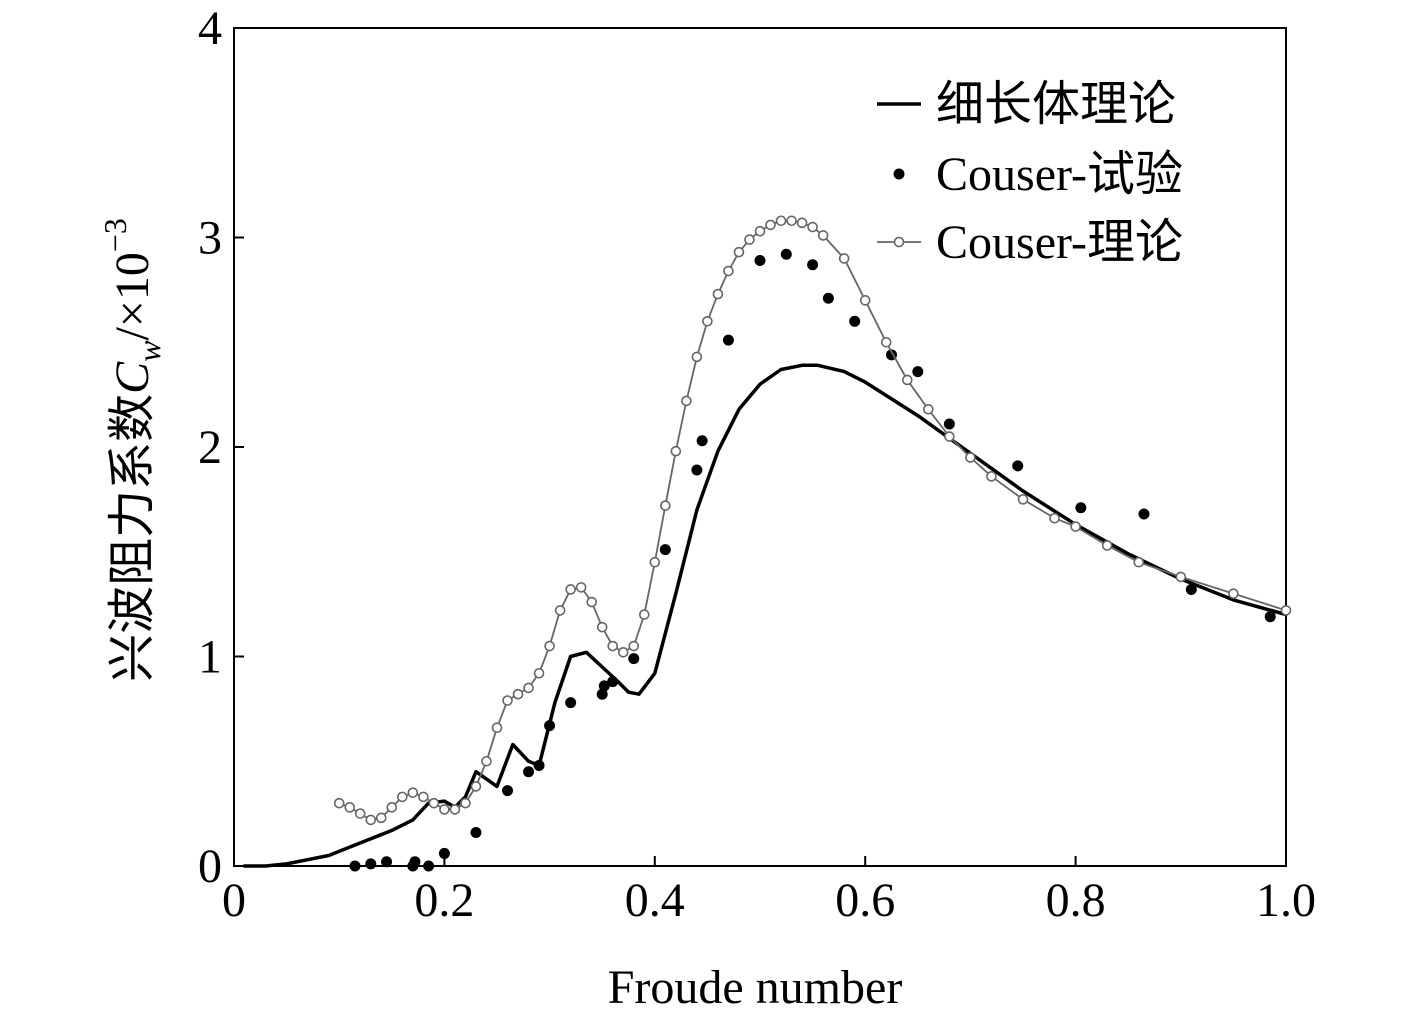 The width and height of the screenshot is (1417, 1010). What do you see at coordinates (899, 174) in the screenshot?
I see `legend-dot-swatch` at bounding box center [899, 174].